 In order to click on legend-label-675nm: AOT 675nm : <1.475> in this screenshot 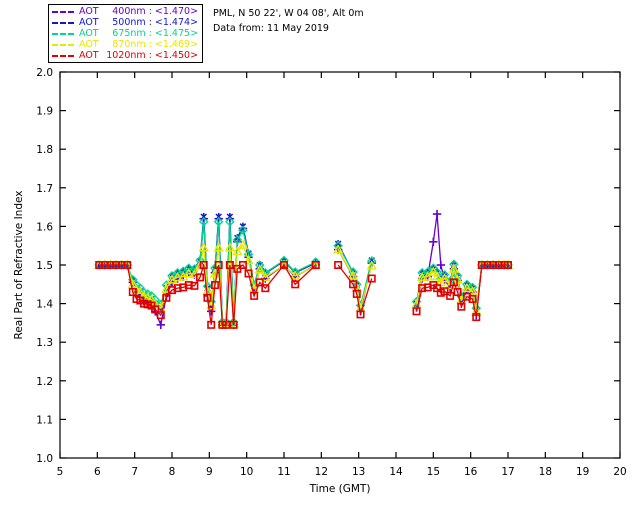, I will do `click(139, 33)`.